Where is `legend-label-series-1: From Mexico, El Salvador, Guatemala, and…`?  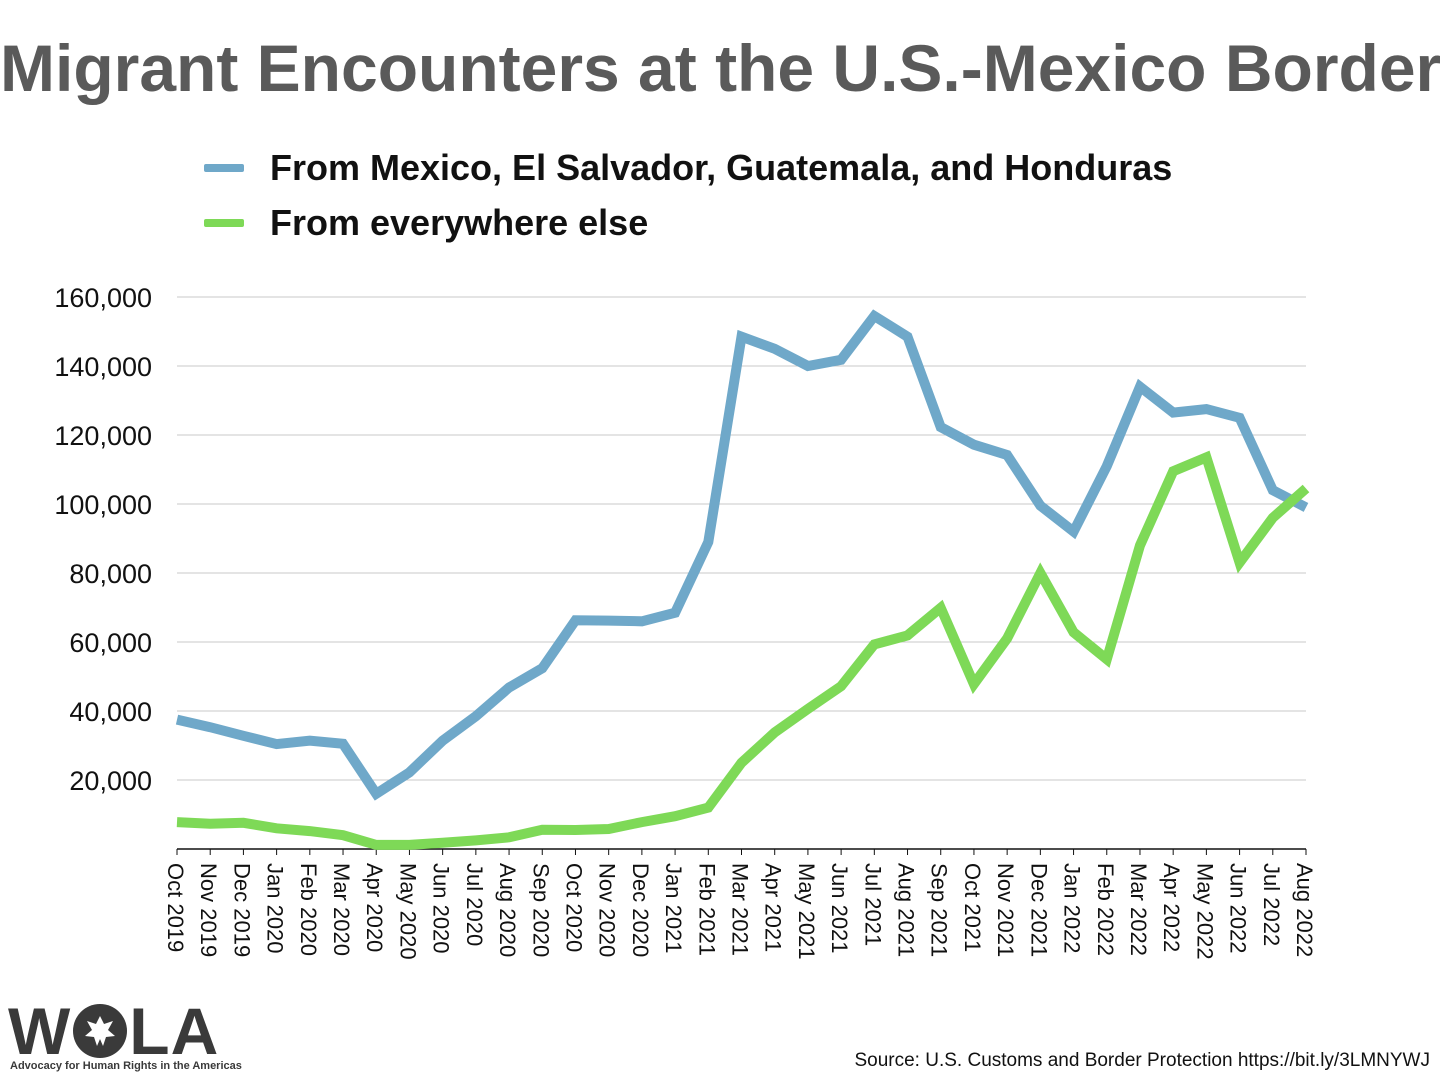
legend-label-series-1: From Mexico, El Salvador, Guatemala, and… is located at coordinates (721, 167).